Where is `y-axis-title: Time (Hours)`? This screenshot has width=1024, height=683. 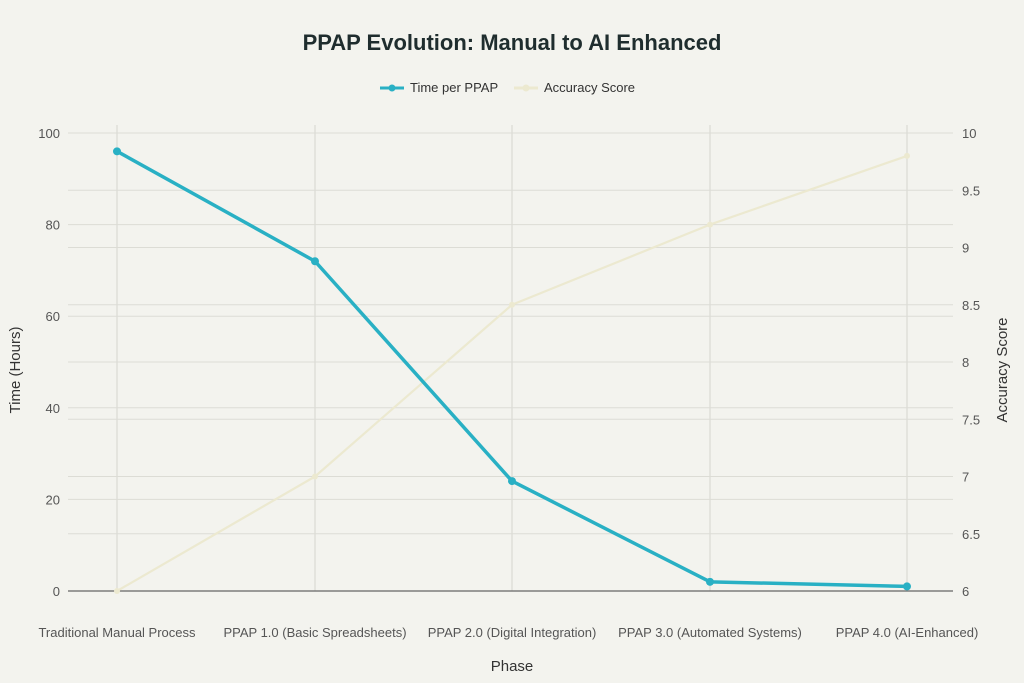
y-axis-title: Time (Hours) is located at coordinates (15, 370).